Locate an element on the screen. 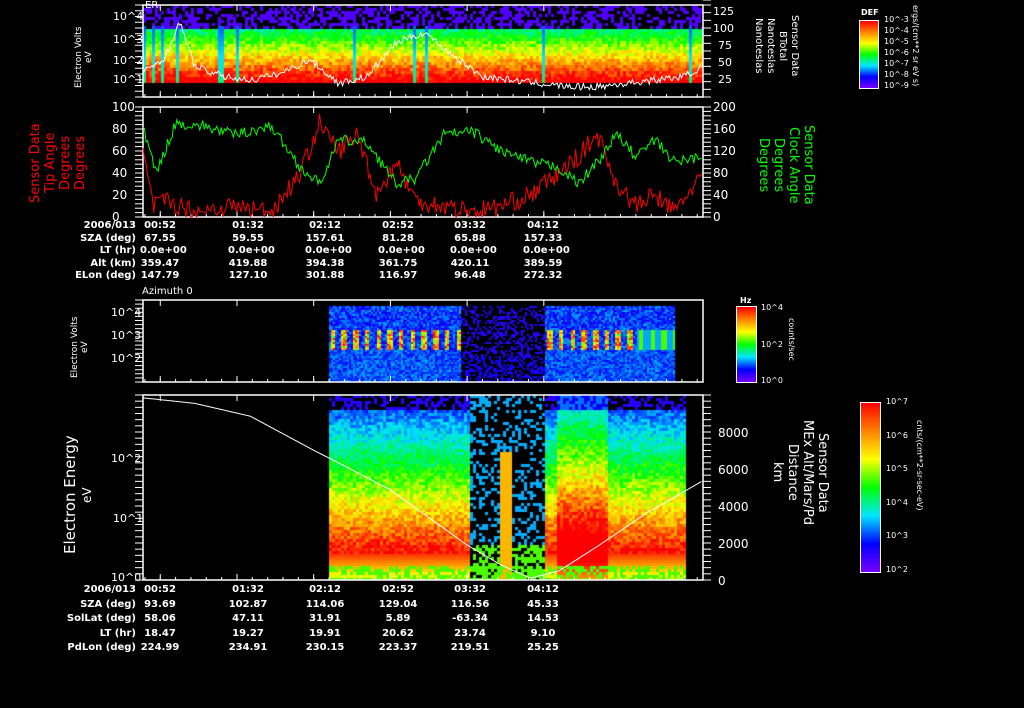 The image size is (1024, 708). colorbar1-tick: 10^-3 is located at coordinates (896, 19).